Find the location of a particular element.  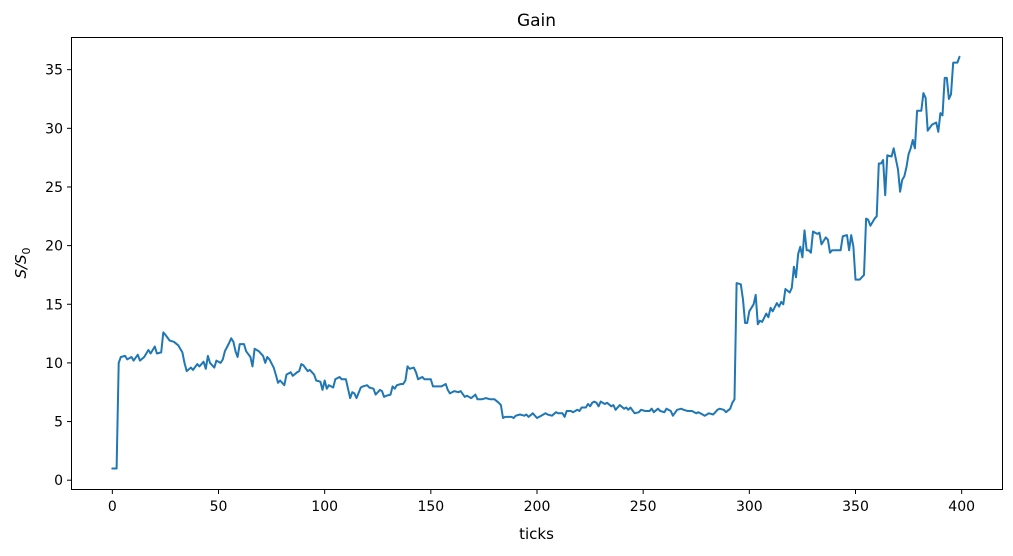

x-tick-label: 400 is located at coordinates (961, 507).